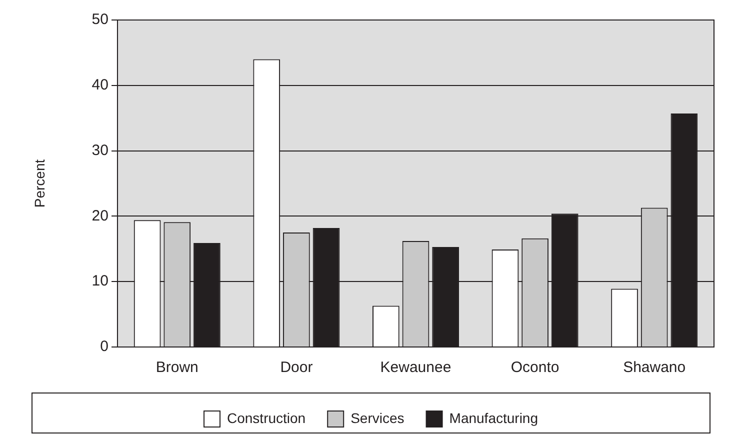 Image resolution: width=732 pixels, height=445 pixels. I want to click on x-tick-label: Oconto, so click(535, 367).